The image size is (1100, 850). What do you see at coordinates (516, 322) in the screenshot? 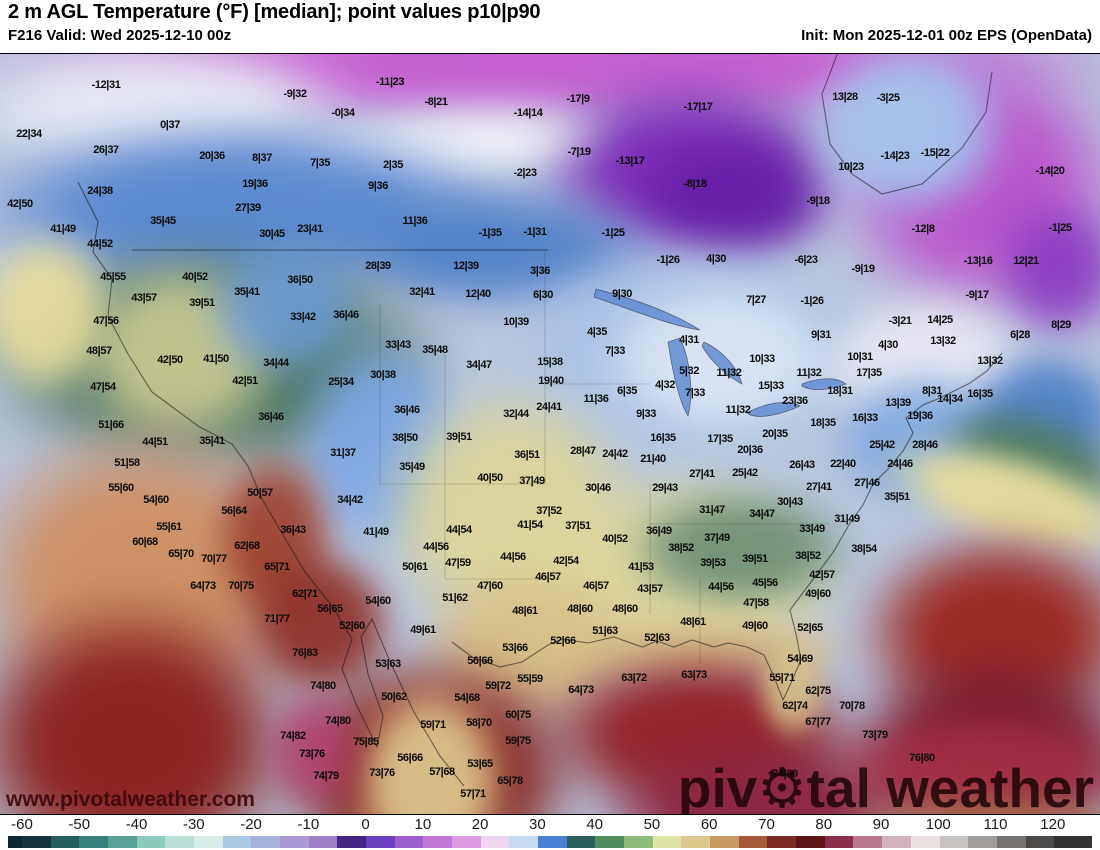
I see `point-value: 10|39` at bounding box center [516, 322].